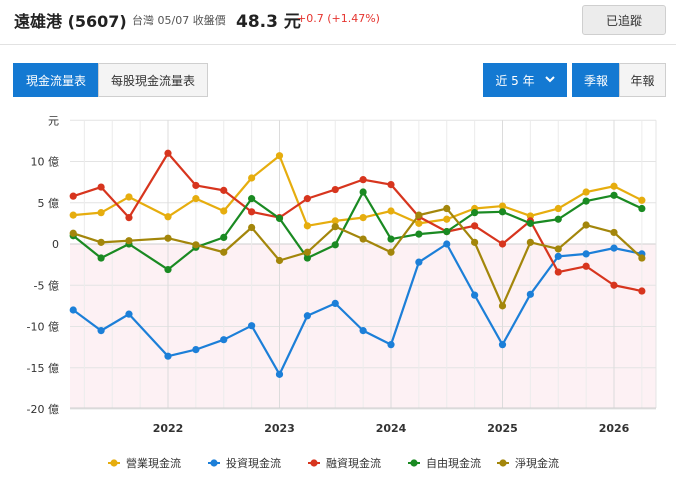 This screenshot has width=676, height=480. Describe the element at coordinates (502, 428) in the screenshot. I see `x-tick-label: 2025` at that location.